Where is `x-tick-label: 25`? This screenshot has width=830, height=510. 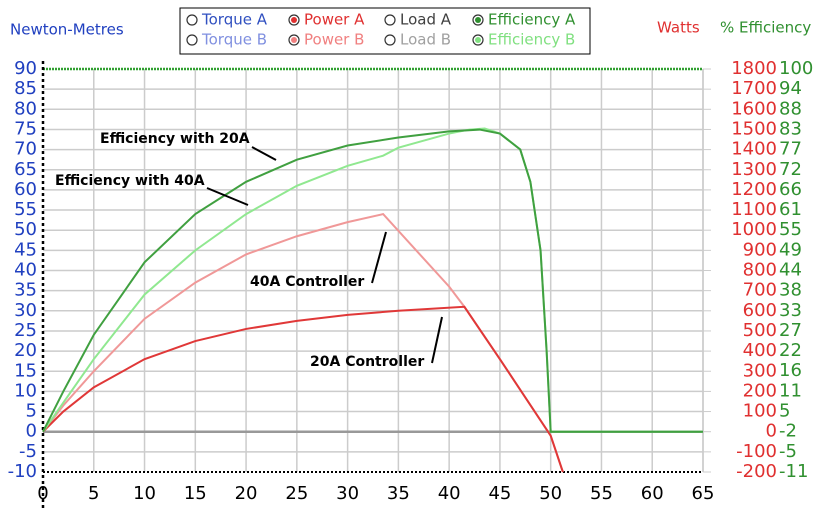
x-tick-label: 25 is located at coordinates (296, 493).